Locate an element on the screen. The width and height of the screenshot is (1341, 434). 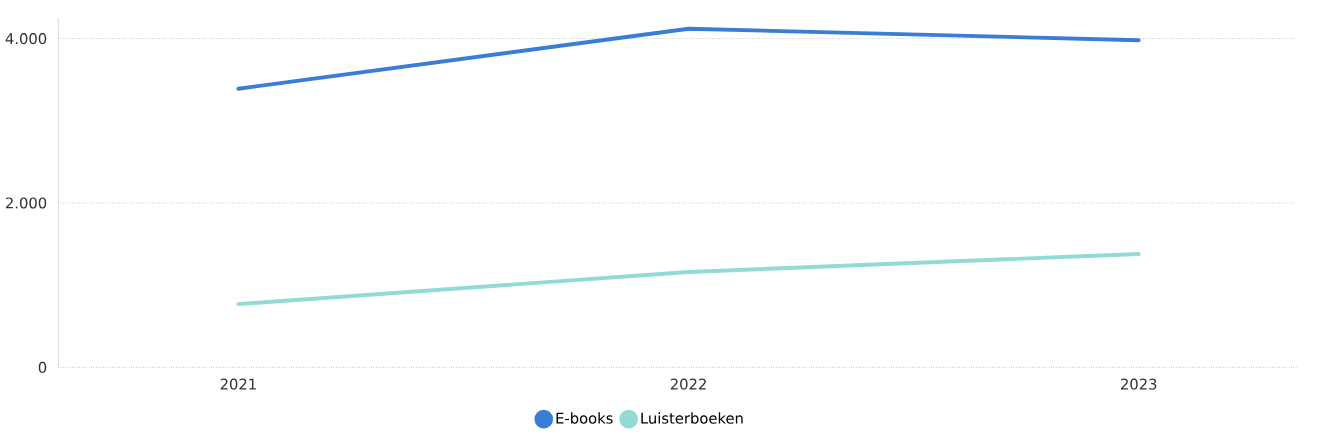
legend-label: Luisterboeken is located at coordinates (692, 418).